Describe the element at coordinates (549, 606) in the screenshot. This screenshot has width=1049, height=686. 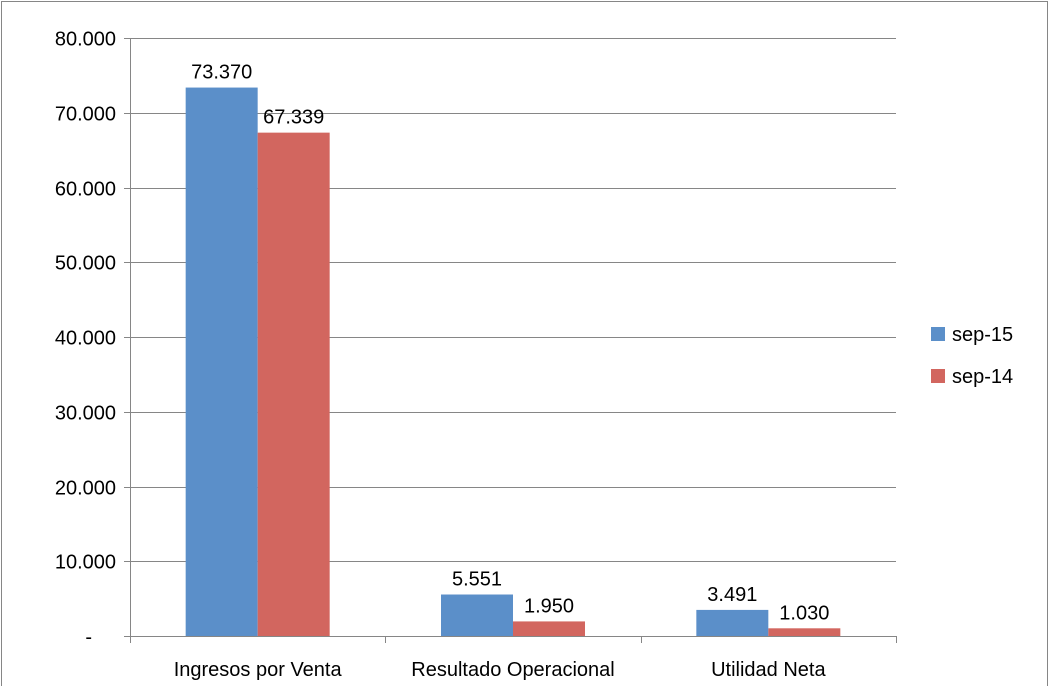
I see `data-label: 1.950` at that location.